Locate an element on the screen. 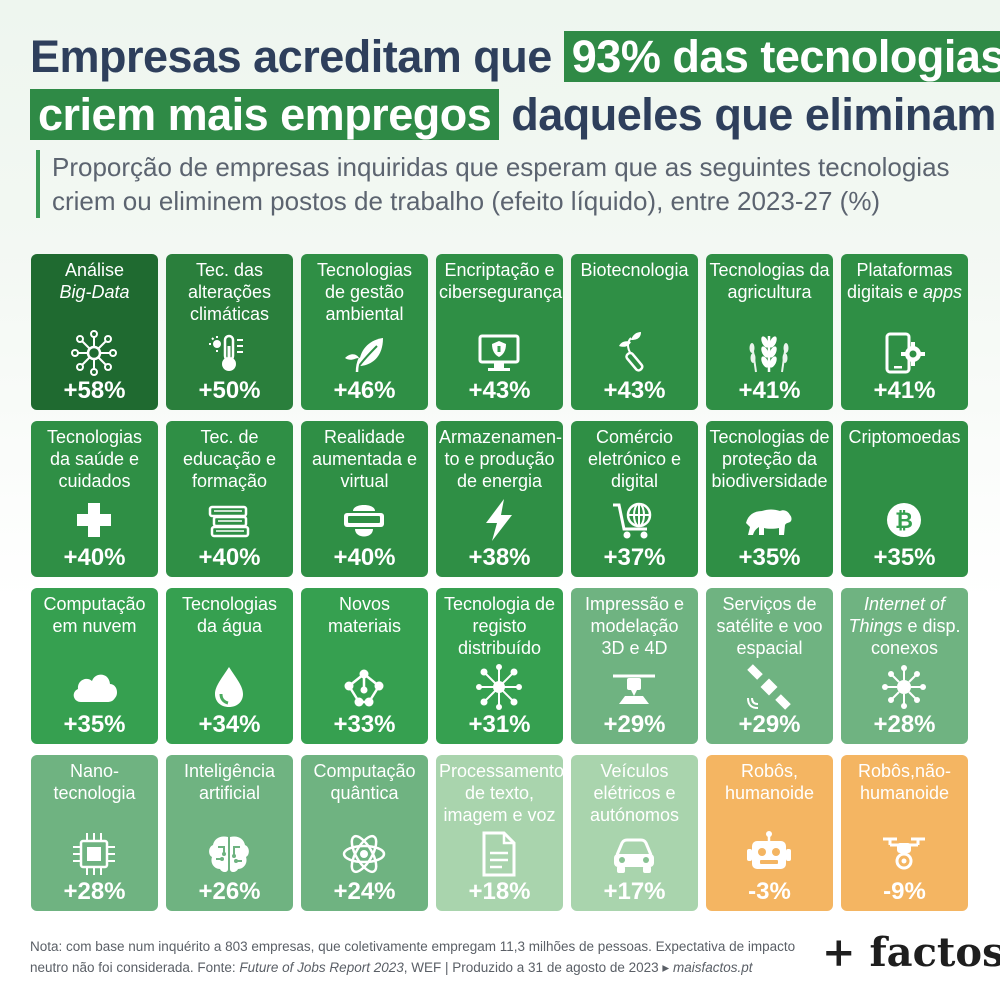 This screenshot has height=1000, width=1000. tech-tile: Computação quântica +24% is located at coordinates (364, 833).